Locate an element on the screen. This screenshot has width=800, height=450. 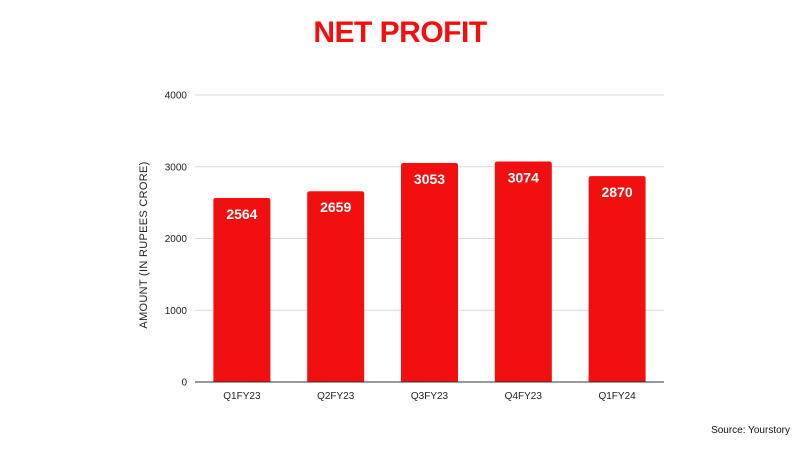
data-label-q4fy23: 3074 is located at coordinates (523, 177).